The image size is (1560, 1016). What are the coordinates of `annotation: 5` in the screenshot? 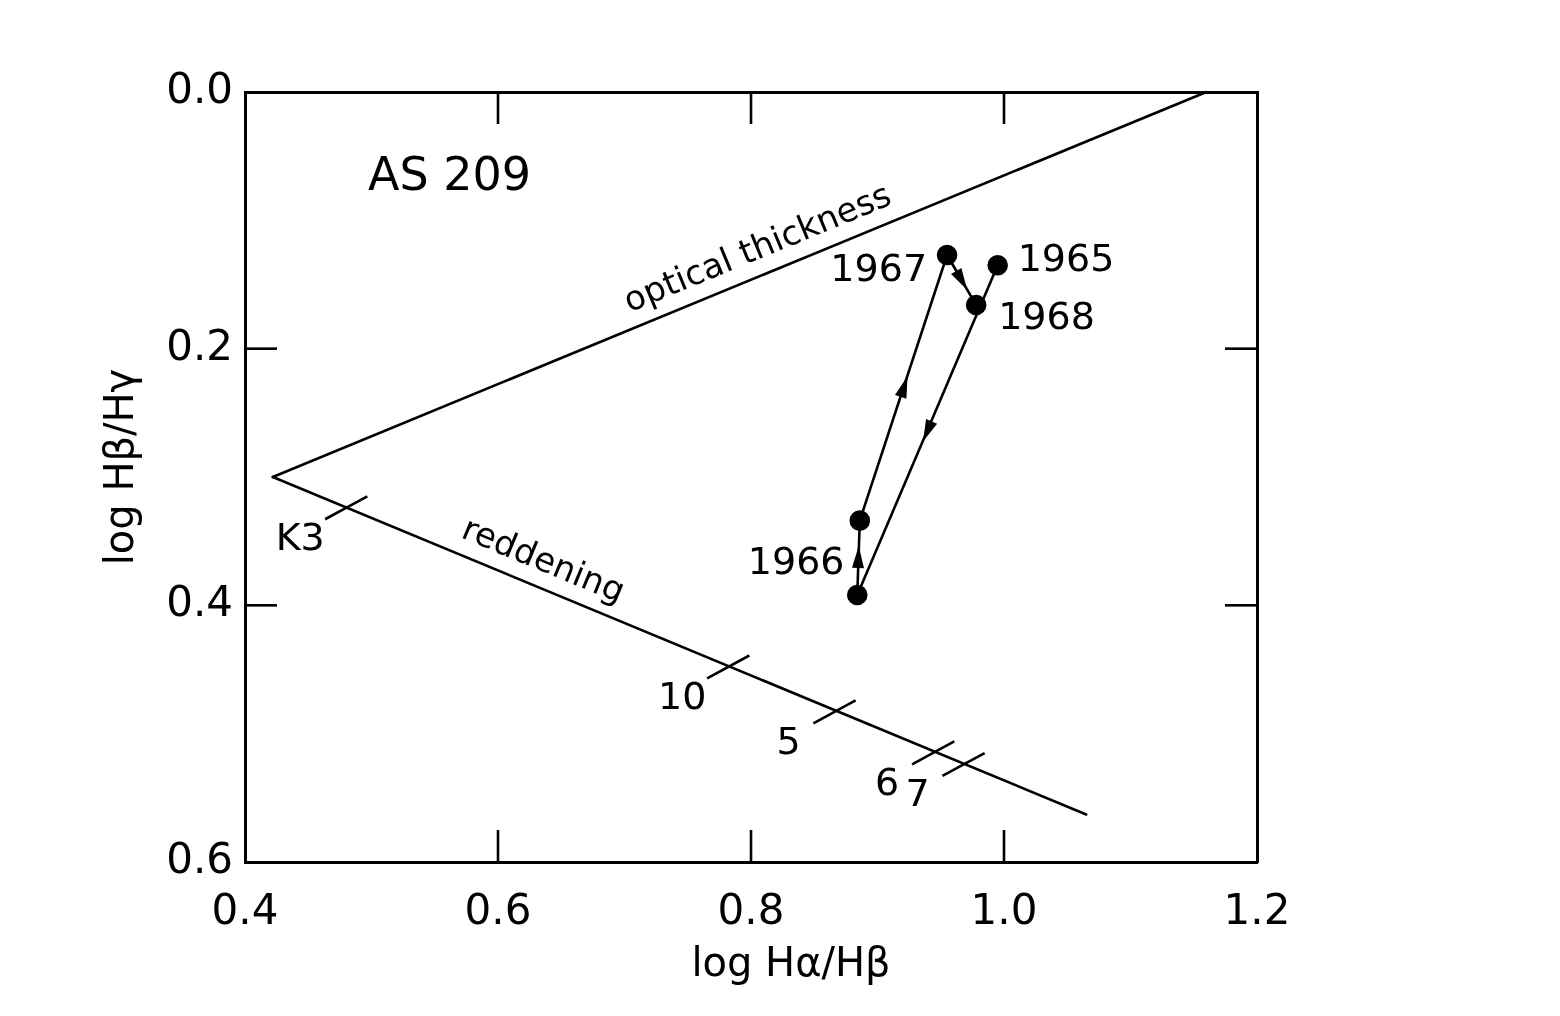 It's located at (788, 740).